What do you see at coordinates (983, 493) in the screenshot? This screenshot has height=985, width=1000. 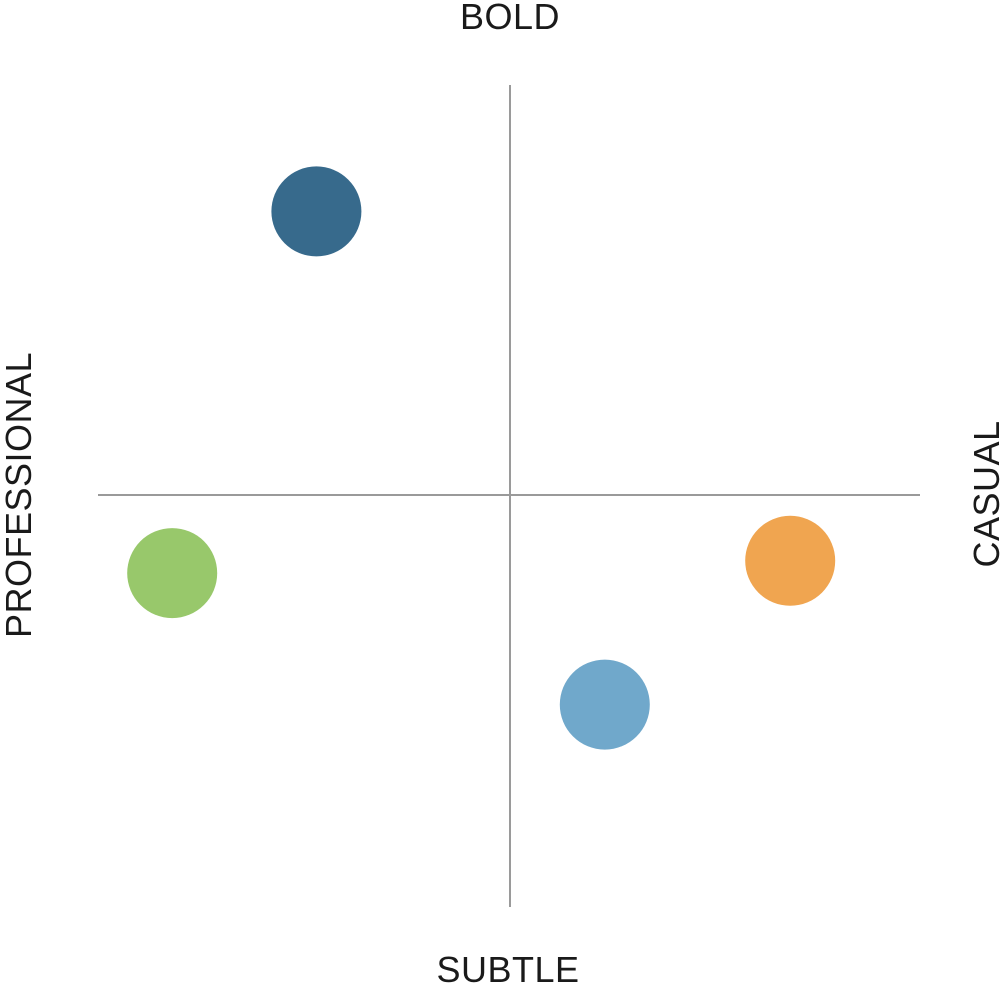 I see `axis-label-right: CASUAL` at bounding box center [983, 493].